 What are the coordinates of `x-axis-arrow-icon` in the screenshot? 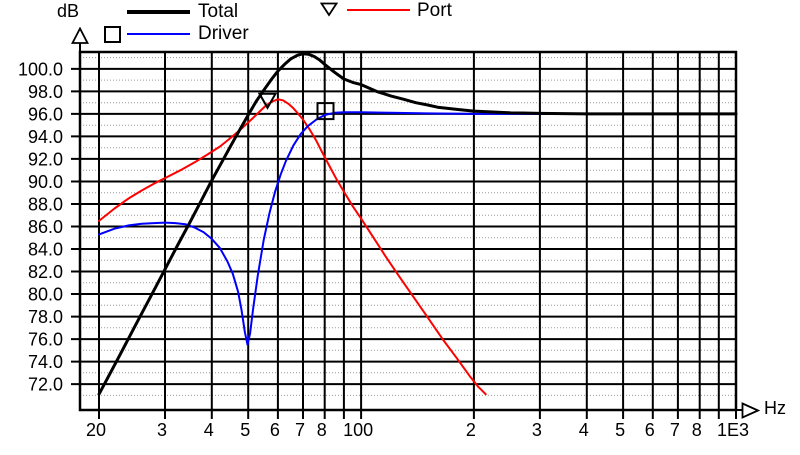 It's located at (750, 410).